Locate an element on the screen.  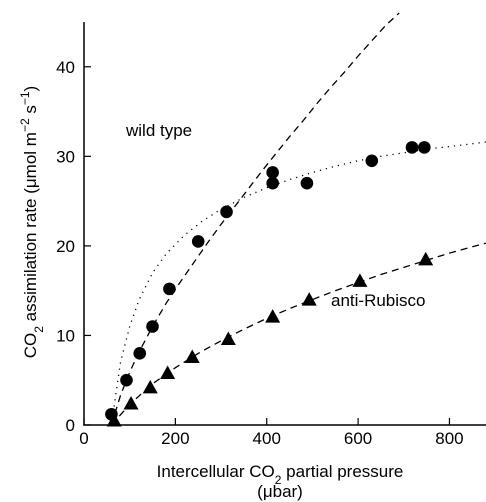
y-axis-title: CO2 assimilation rate (μmol m−2 s−1) is located at coordinates (32, 222).